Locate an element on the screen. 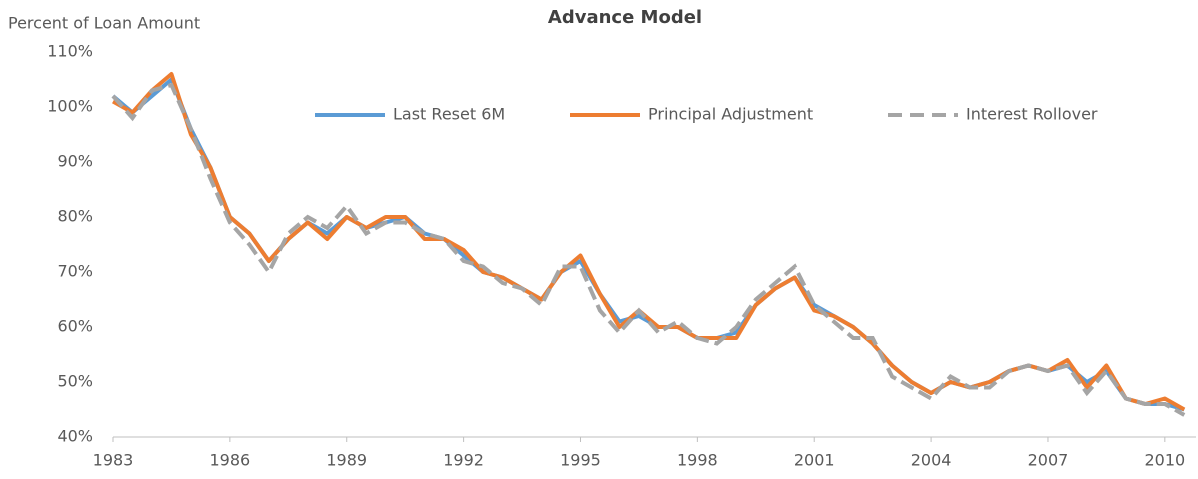 The width and height of the screenshot is (1198, 479). x-tick-label: 1995 is located at coordinates (580, 460).